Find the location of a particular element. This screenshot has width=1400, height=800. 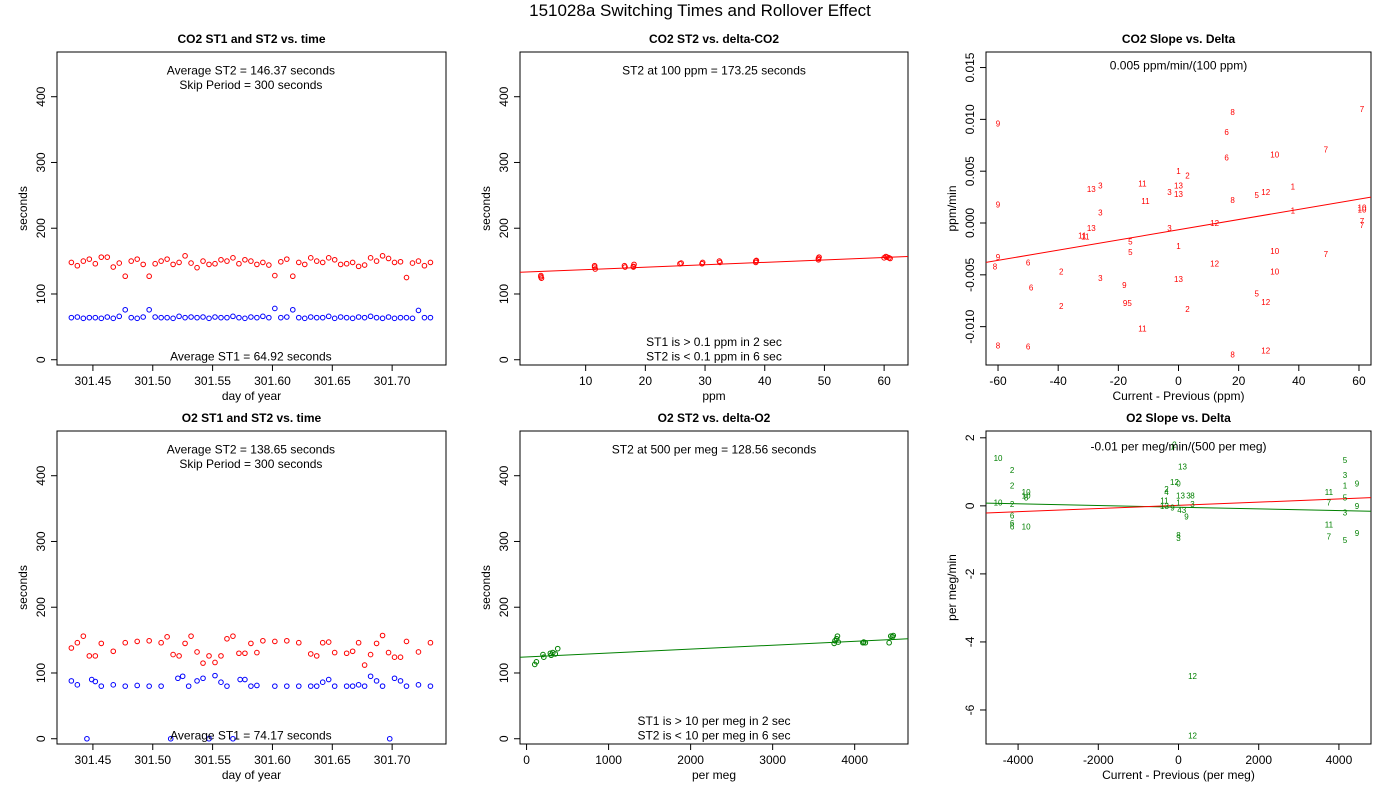

x-tick-label: 50 is located at coordinates (825, 381).